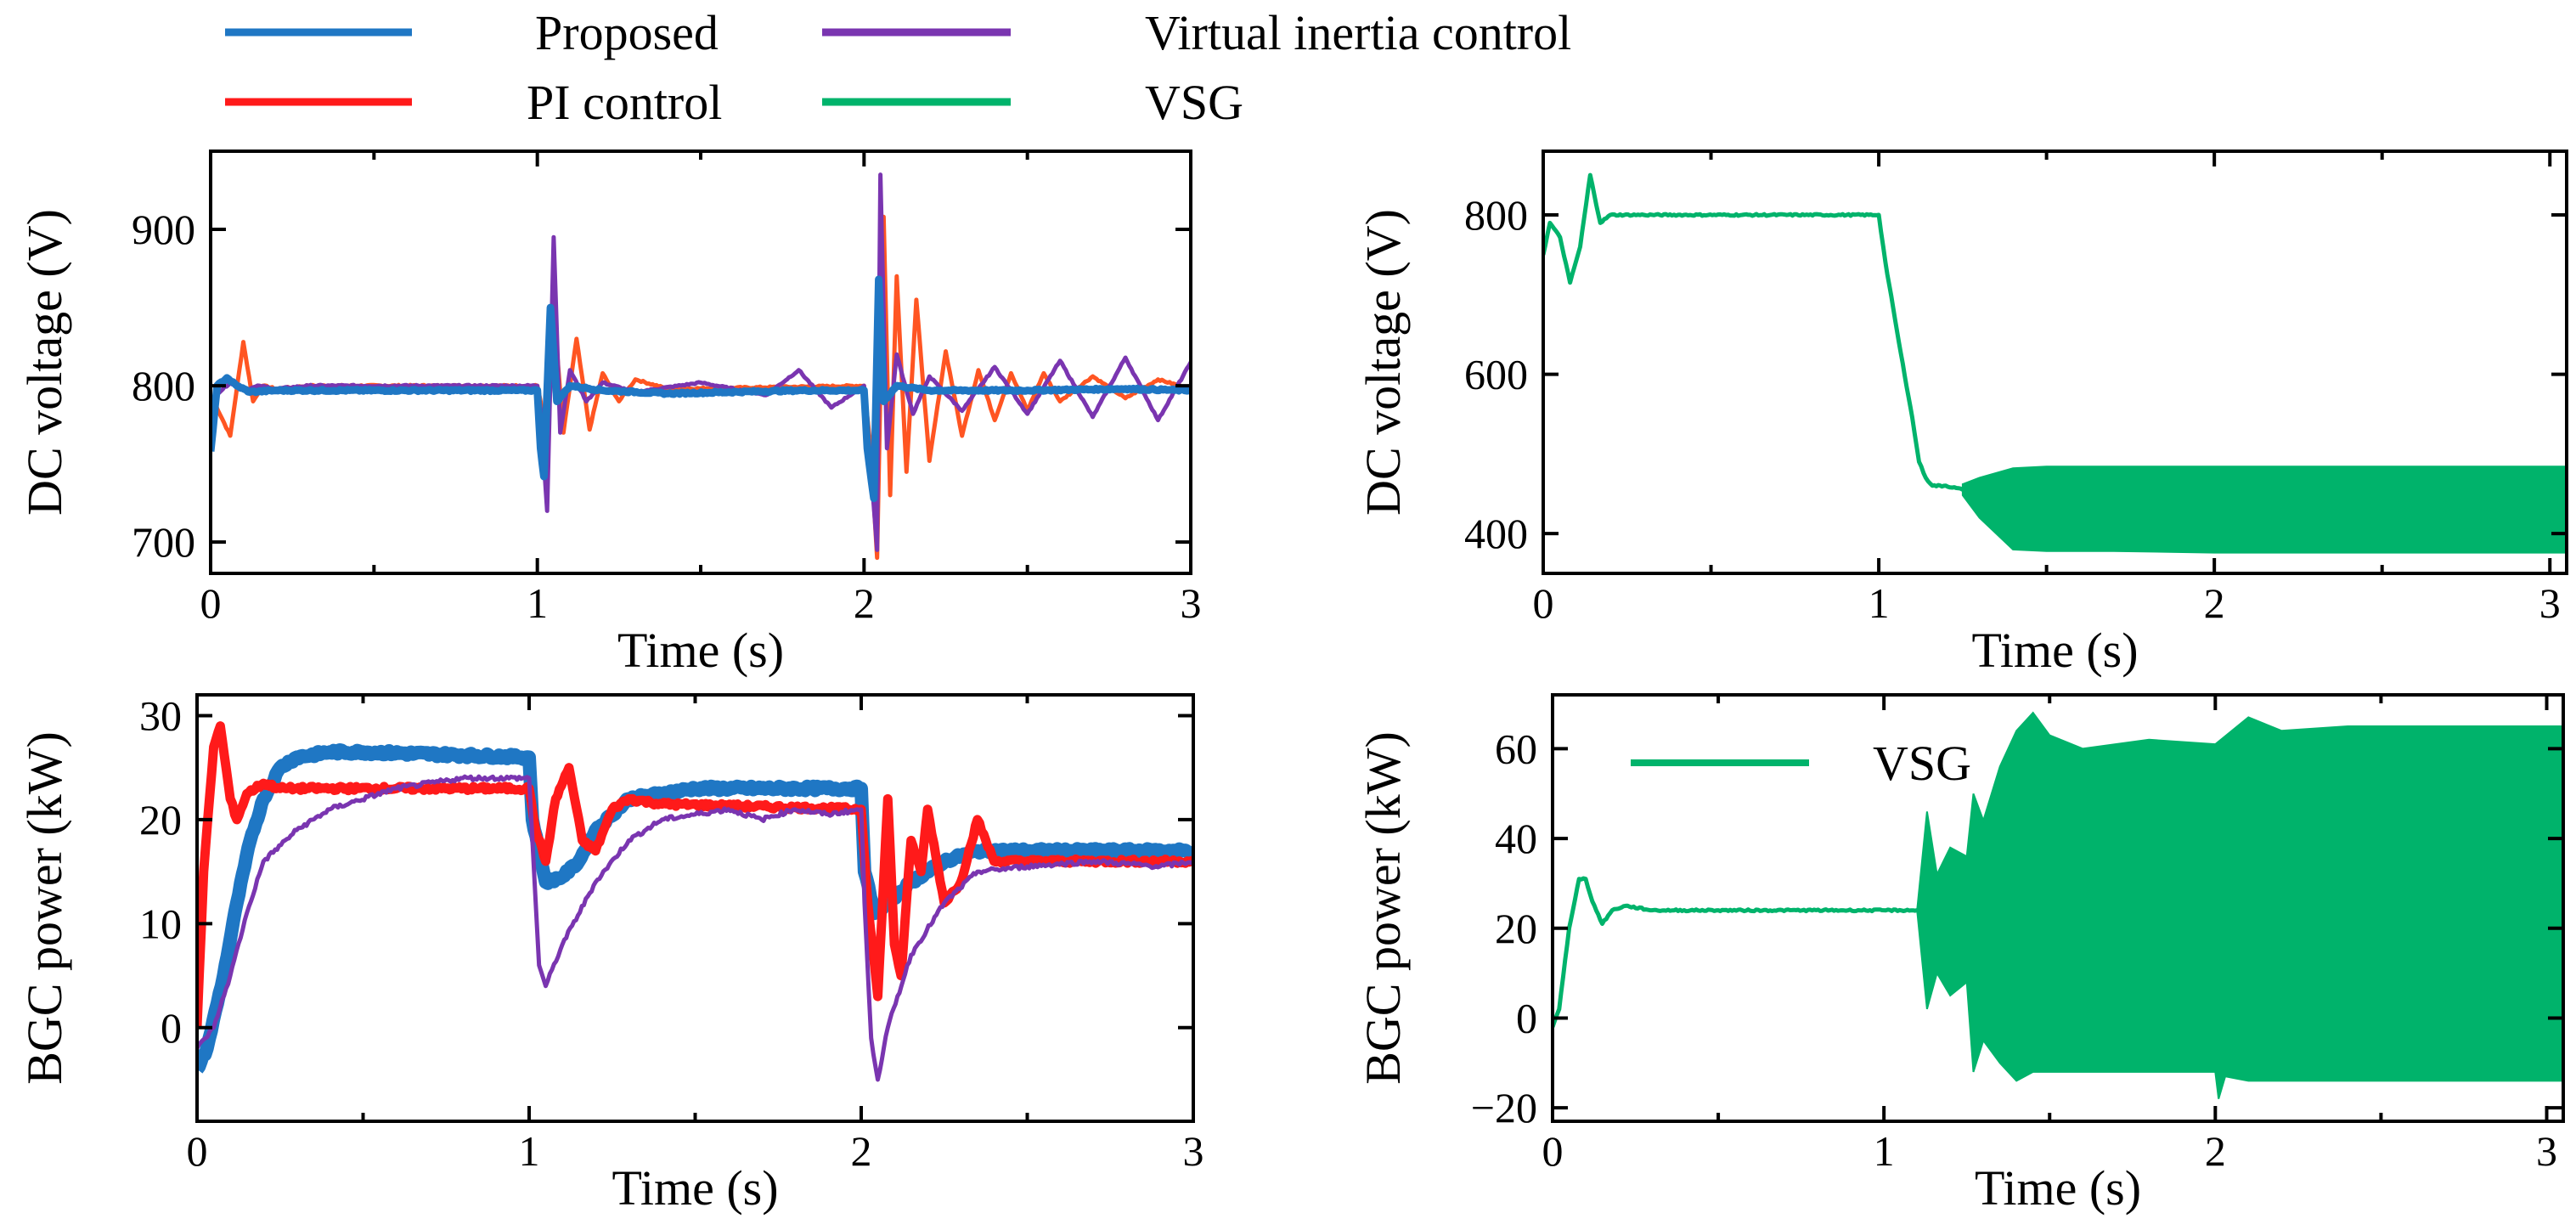 This screenshot has height=1230, width=2576. Describe the element at coordinates (1194, 102) in the screenshot. I see `legend-label-vsg: VSG` at that location.